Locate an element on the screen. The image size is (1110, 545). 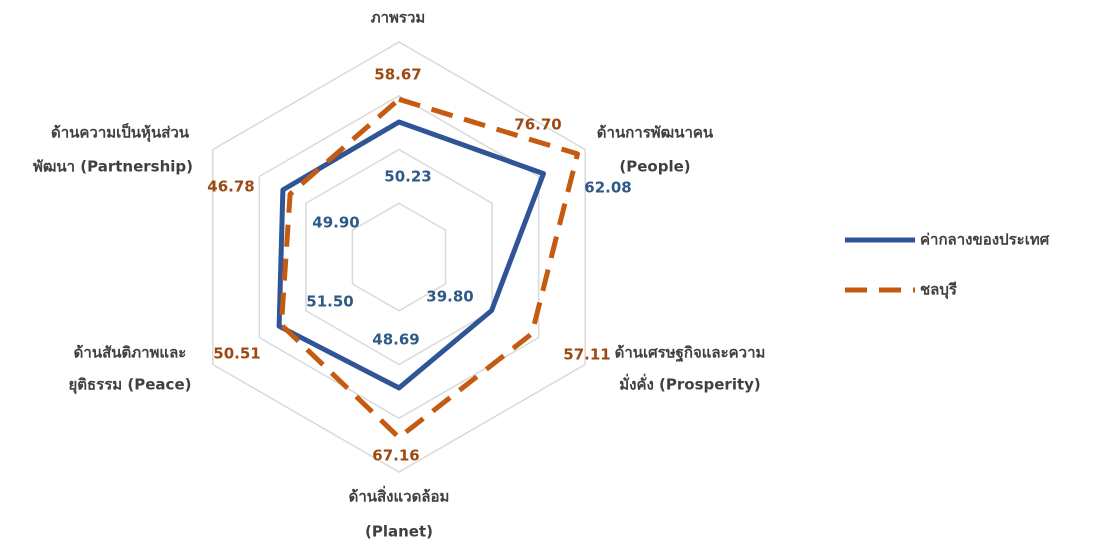
data-label: 50.51 is located at coordinates (236, 354).